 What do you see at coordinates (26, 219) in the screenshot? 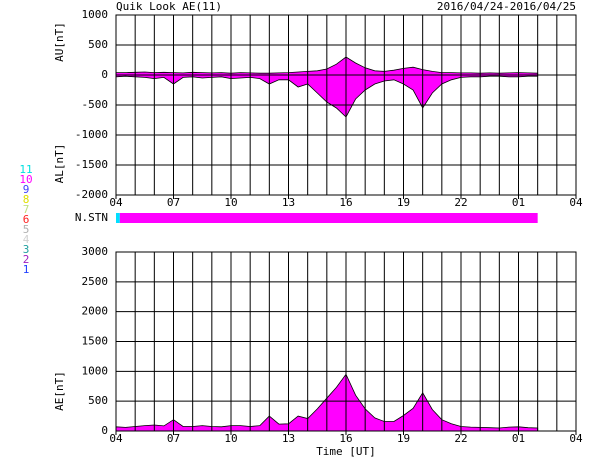
I see `station-label: 6` at bounding box center [26, 219].